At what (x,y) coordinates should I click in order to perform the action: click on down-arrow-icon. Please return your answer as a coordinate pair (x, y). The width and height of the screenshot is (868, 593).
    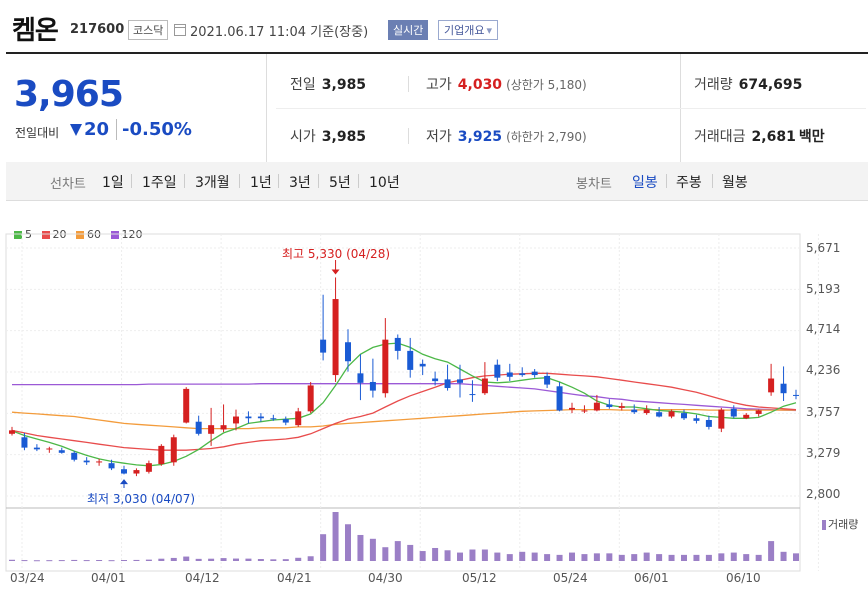
    Looking at the image, I should click on (76, 130).